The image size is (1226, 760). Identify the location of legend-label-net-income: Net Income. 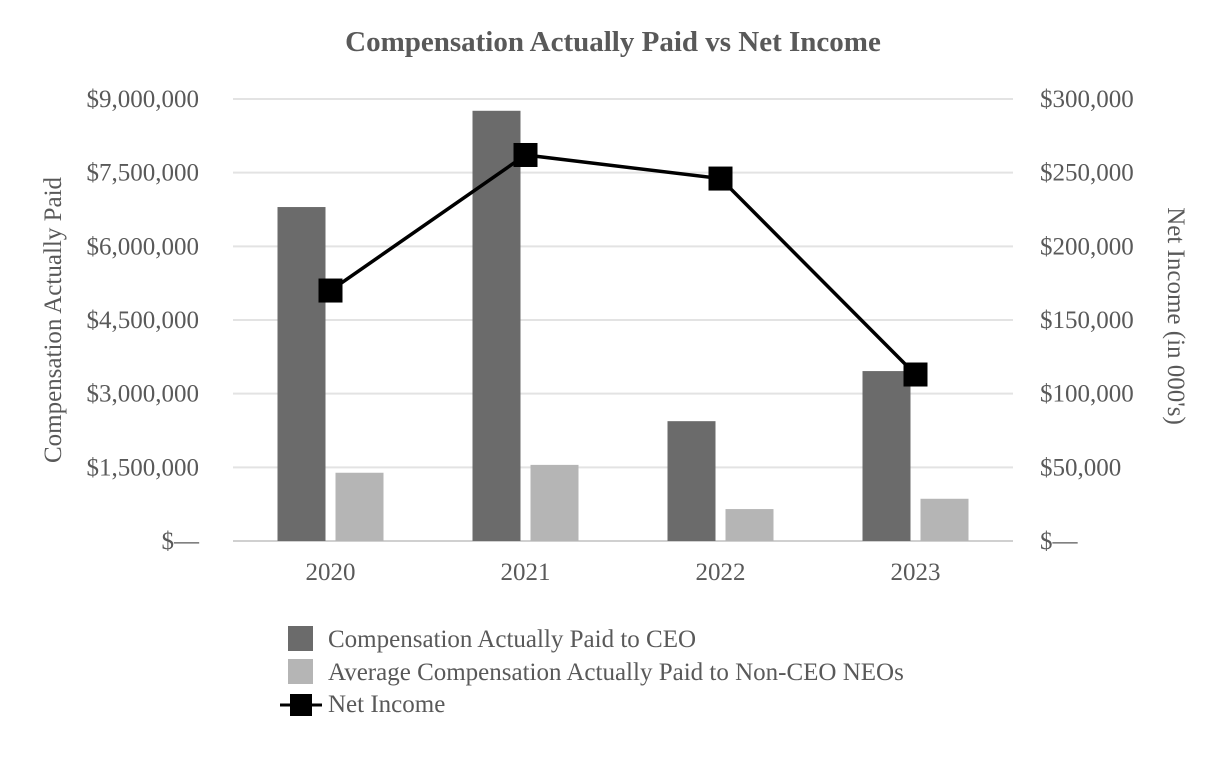
(386, 704).